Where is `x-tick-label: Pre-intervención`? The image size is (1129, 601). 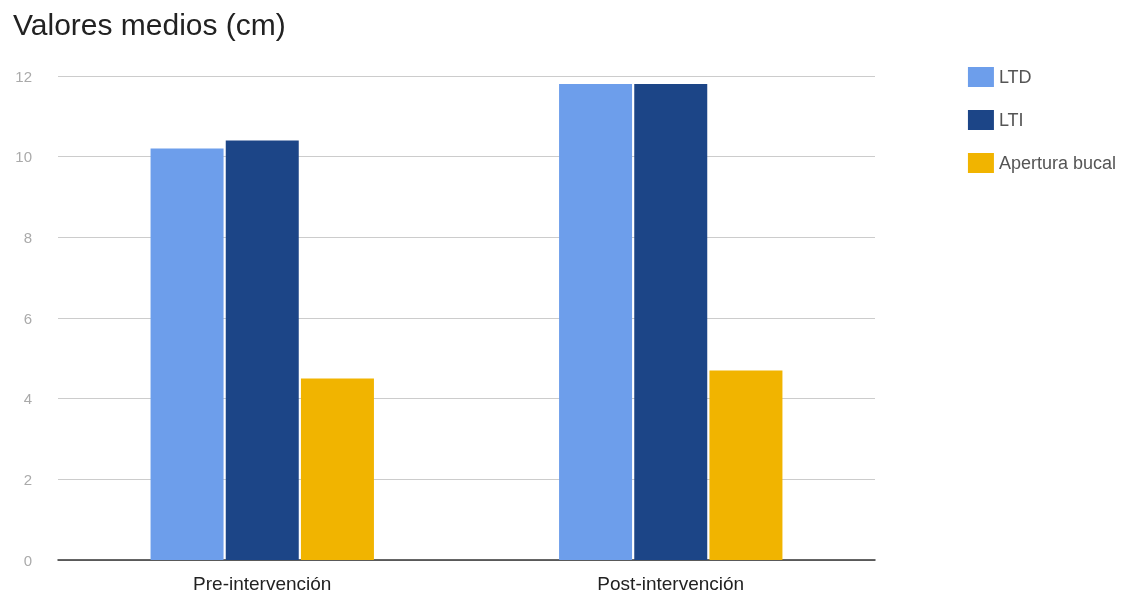 x-tick-label: Pre-intervención is located at coordinates (262, 583).